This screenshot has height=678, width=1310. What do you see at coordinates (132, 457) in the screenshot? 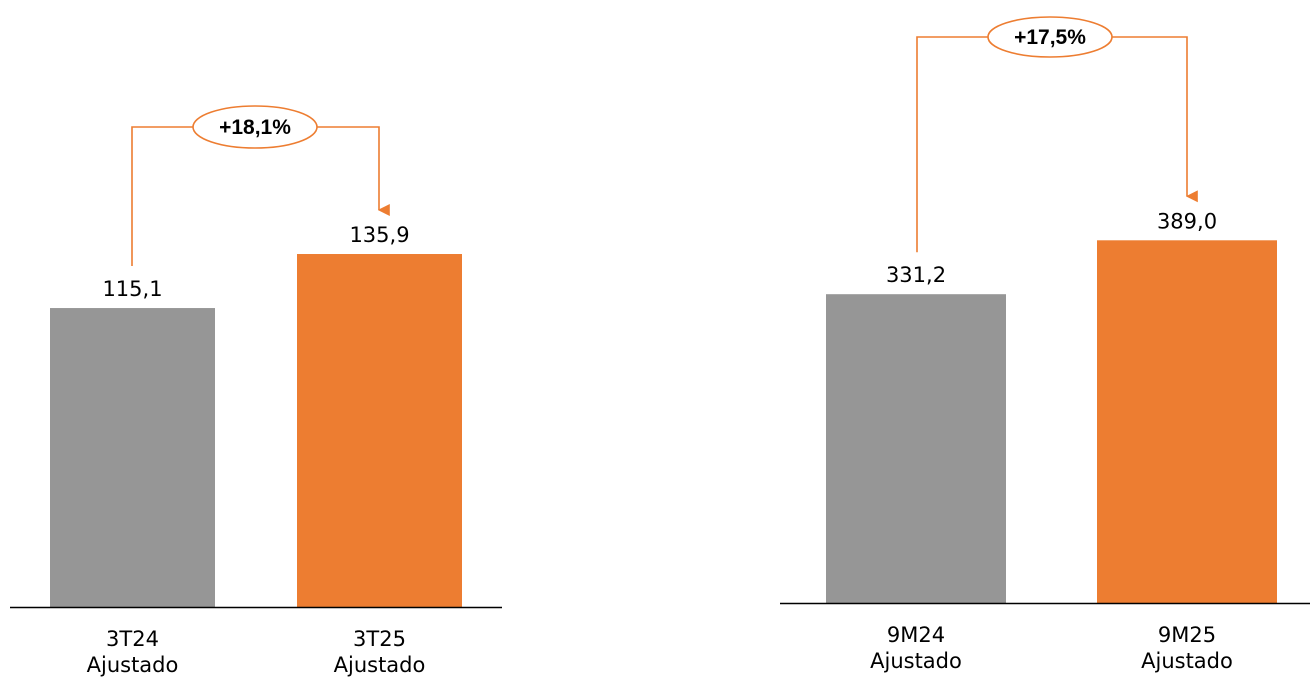
I see `bar-3t24` at bounding box center [132, 457].